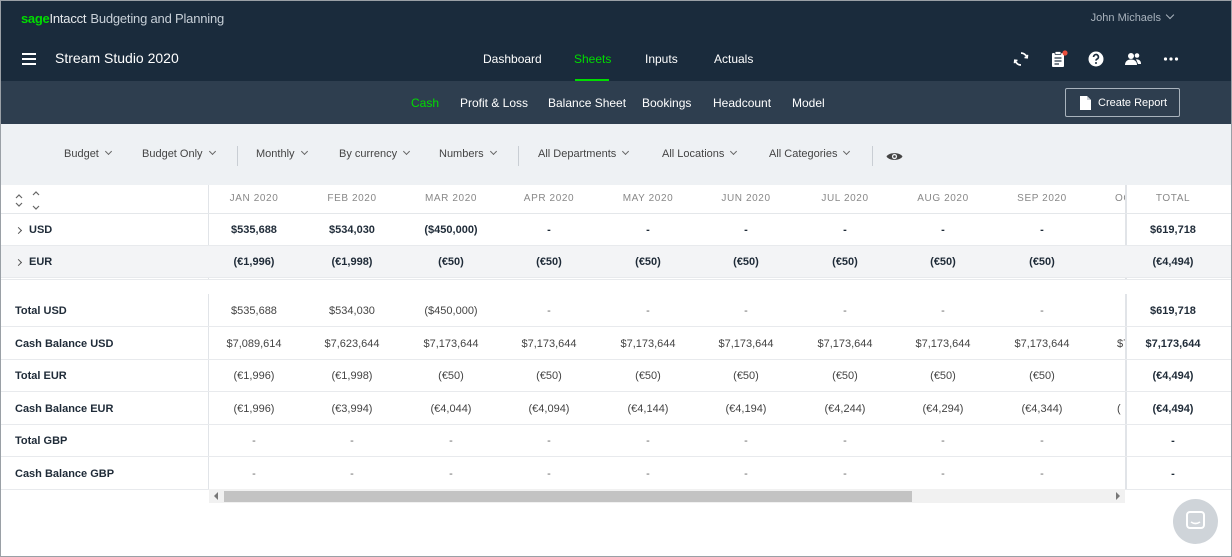 The width and height of the screenshot is (1232, 557). What do you see at coordinates (352, 344) in the screenshot?
I see `table-cell: $7,623,644` at bounding box center [352, 344].